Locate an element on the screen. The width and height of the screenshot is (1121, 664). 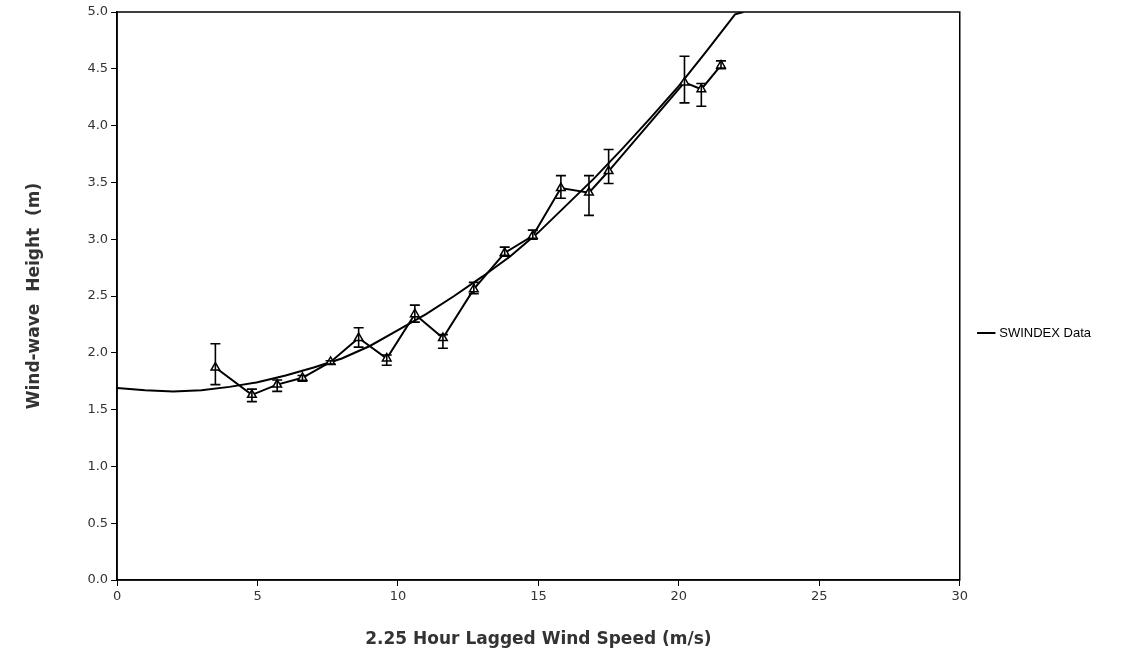
y-tick-label: 5.0 is located at coordinates (98, 11).